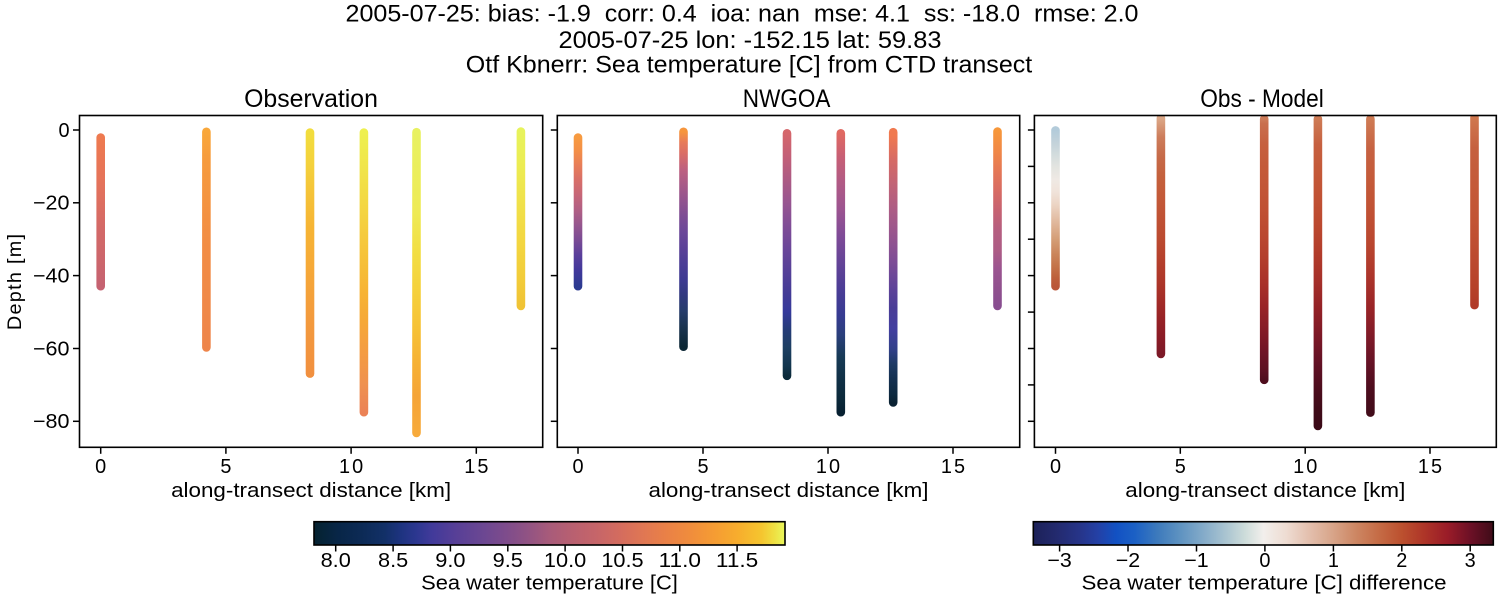 This screenshot has width=1500, height=605. I want to click on svg-text: 8.5, so click(393, 561).